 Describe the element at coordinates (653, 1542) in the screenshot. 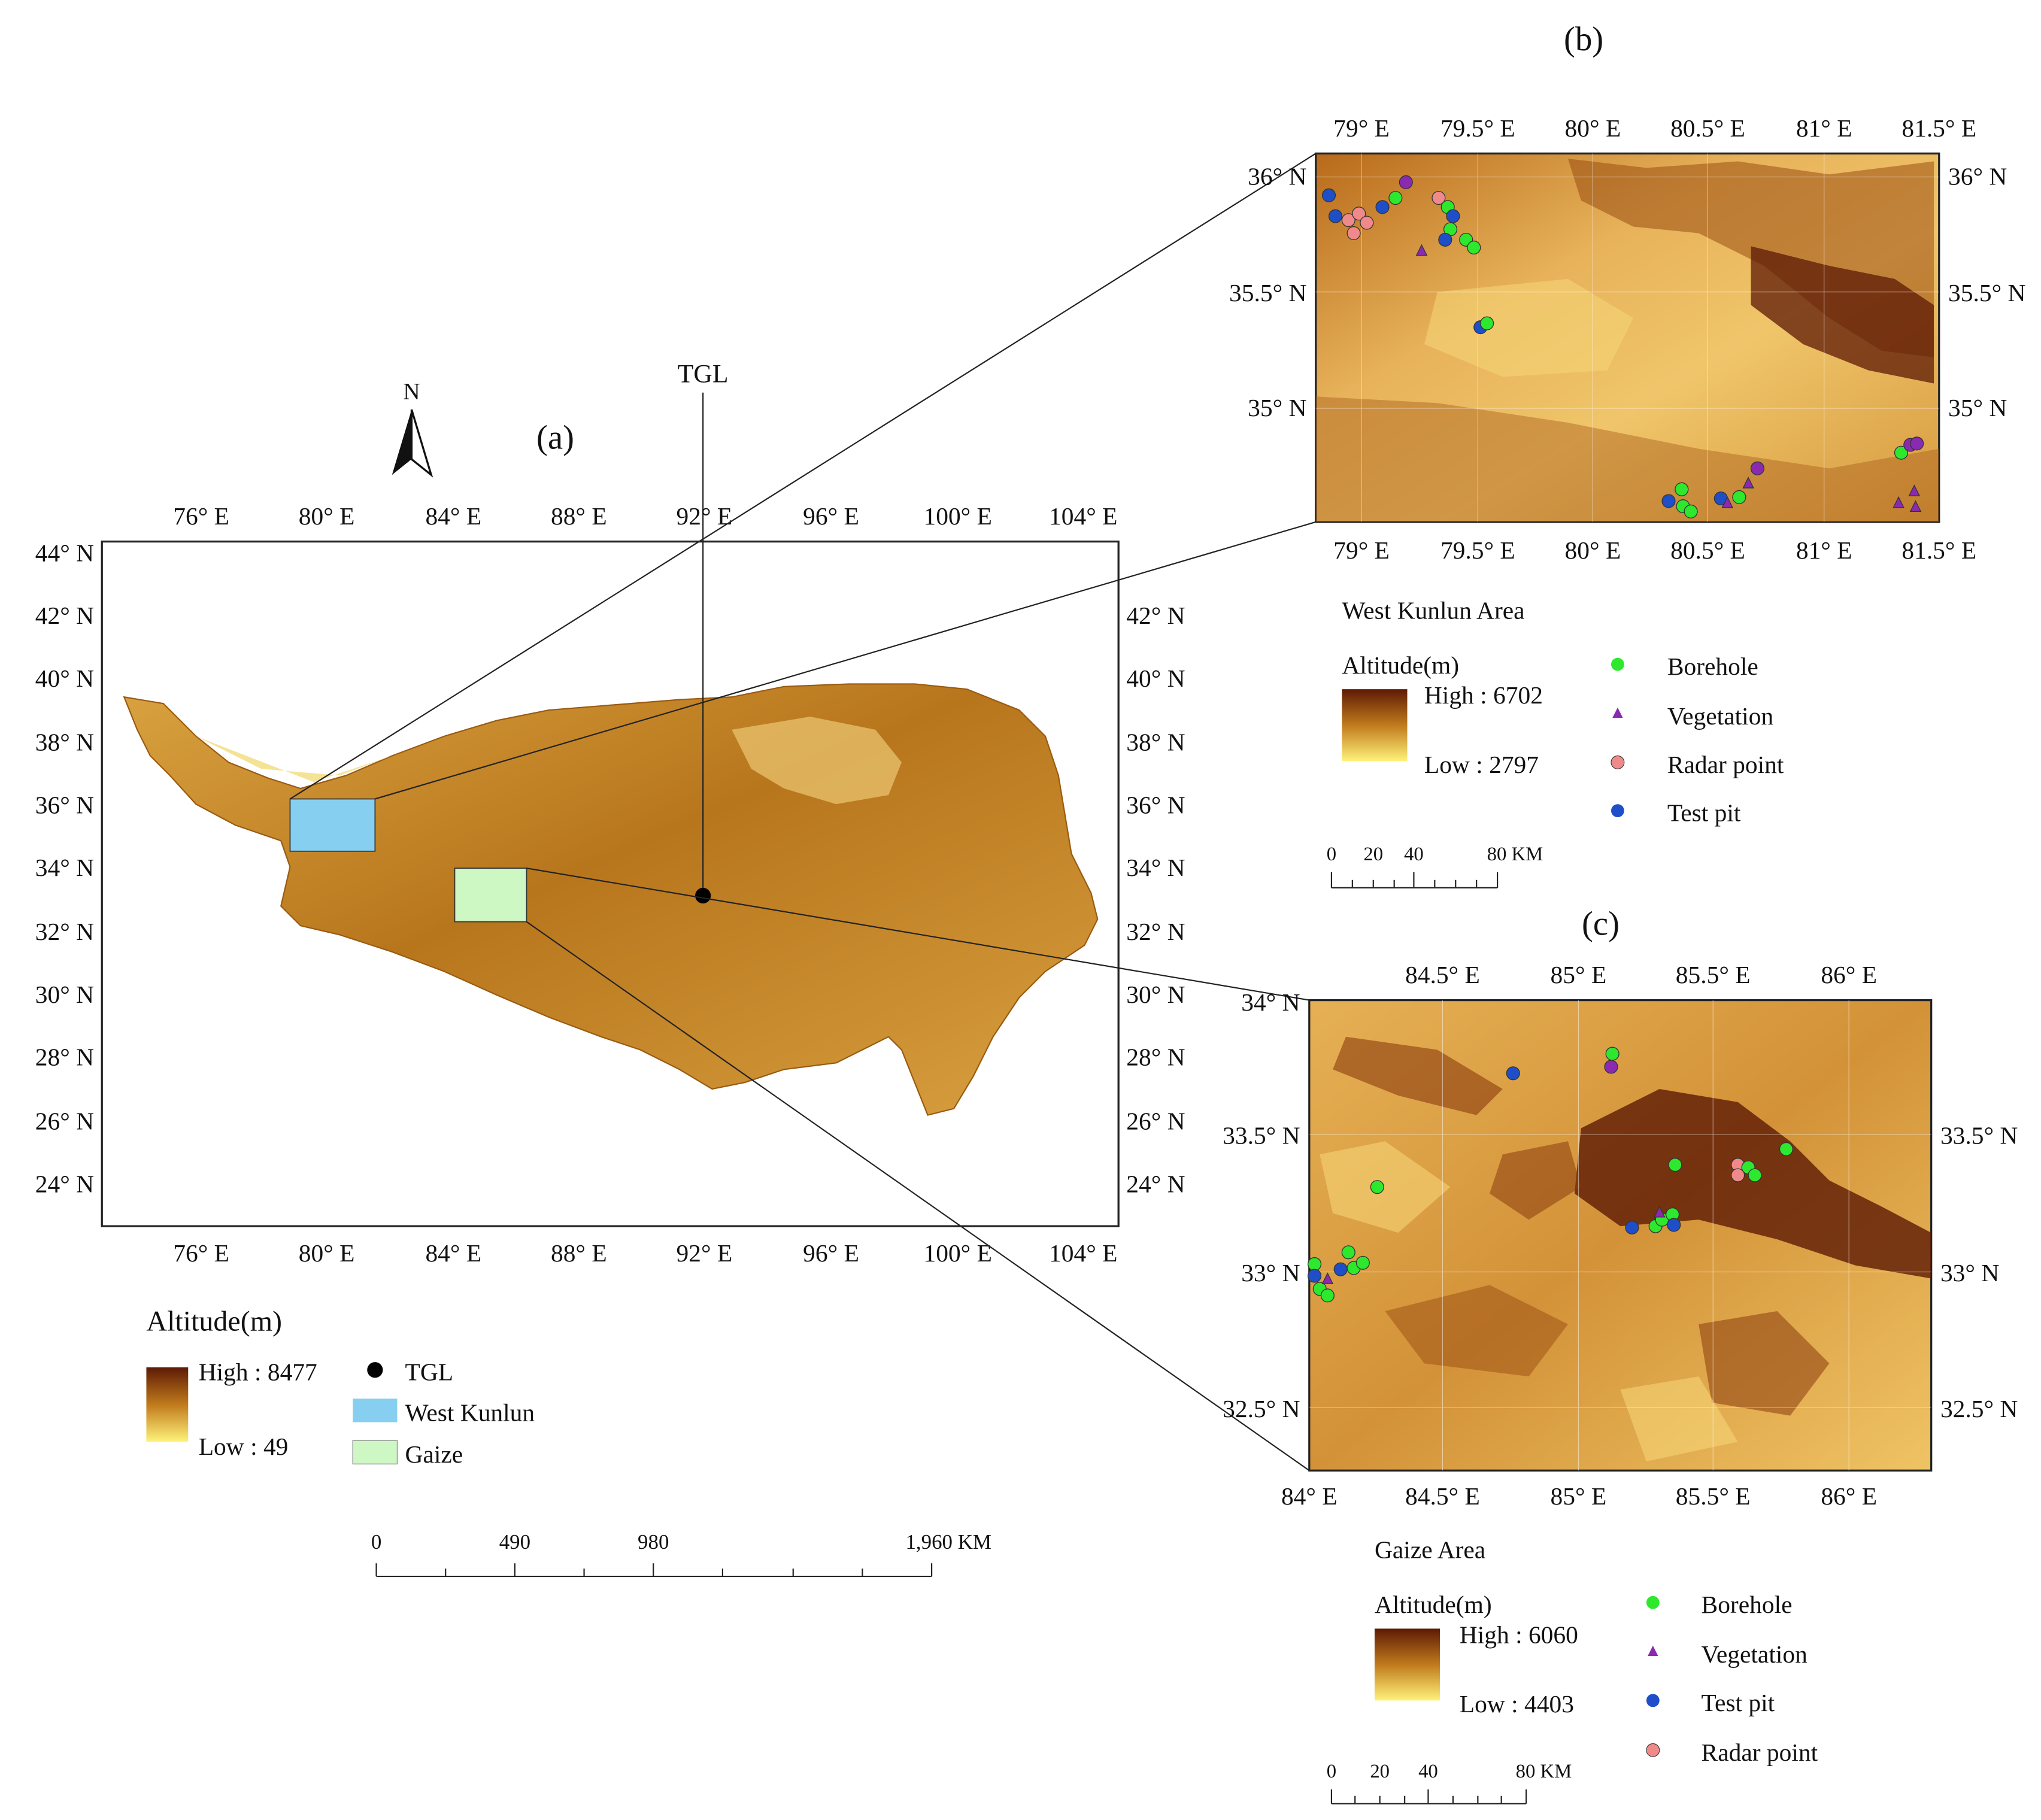

I see `scale-tick: 980` at that location.